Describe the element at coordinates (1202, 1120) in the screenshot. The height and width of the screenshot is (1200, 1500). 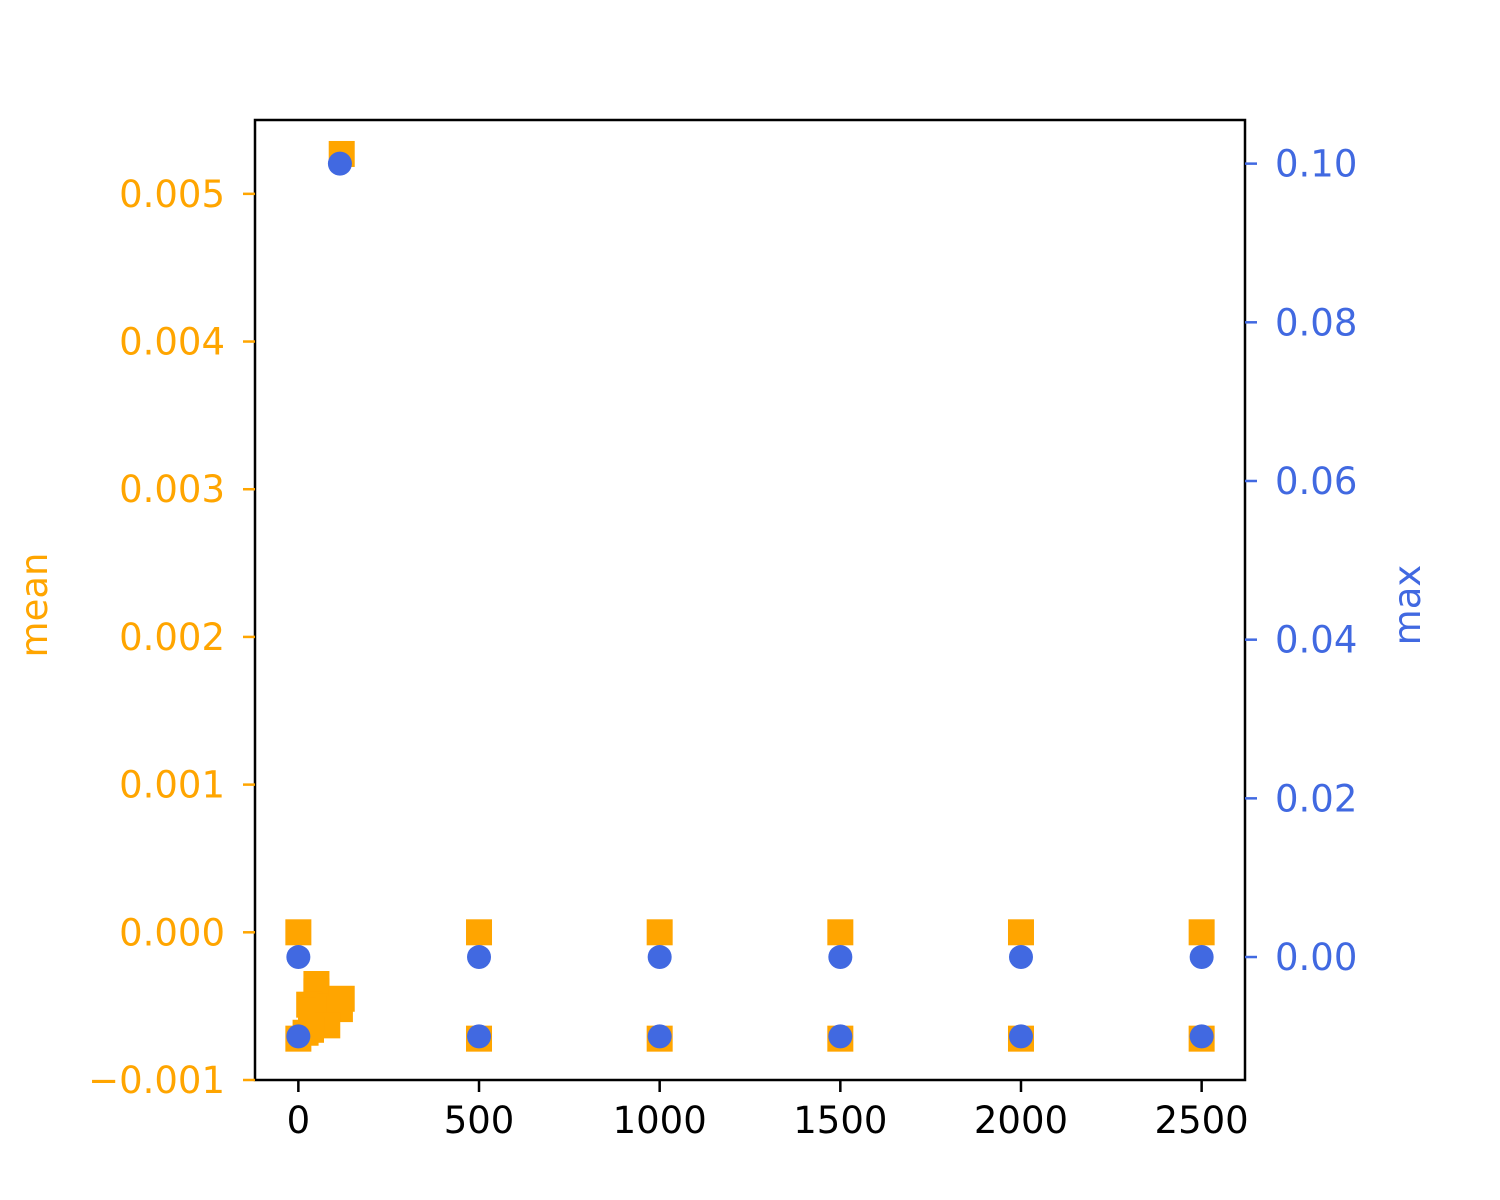
I see `x-tick-label: 2500` at that location.